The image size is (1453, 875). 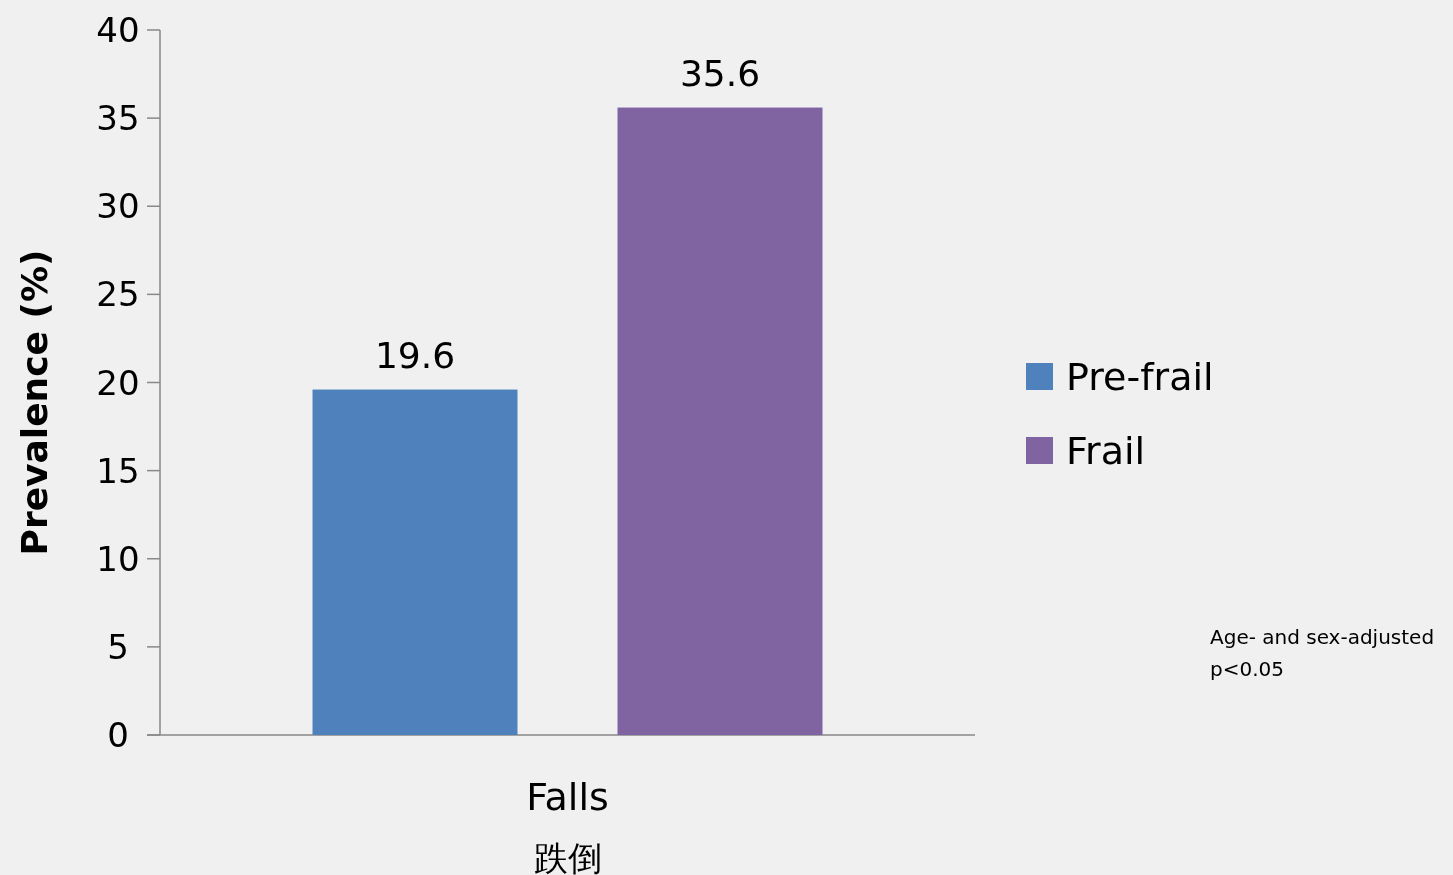 I want to click on y-tick-label: 40, so click(x=118, y=30).